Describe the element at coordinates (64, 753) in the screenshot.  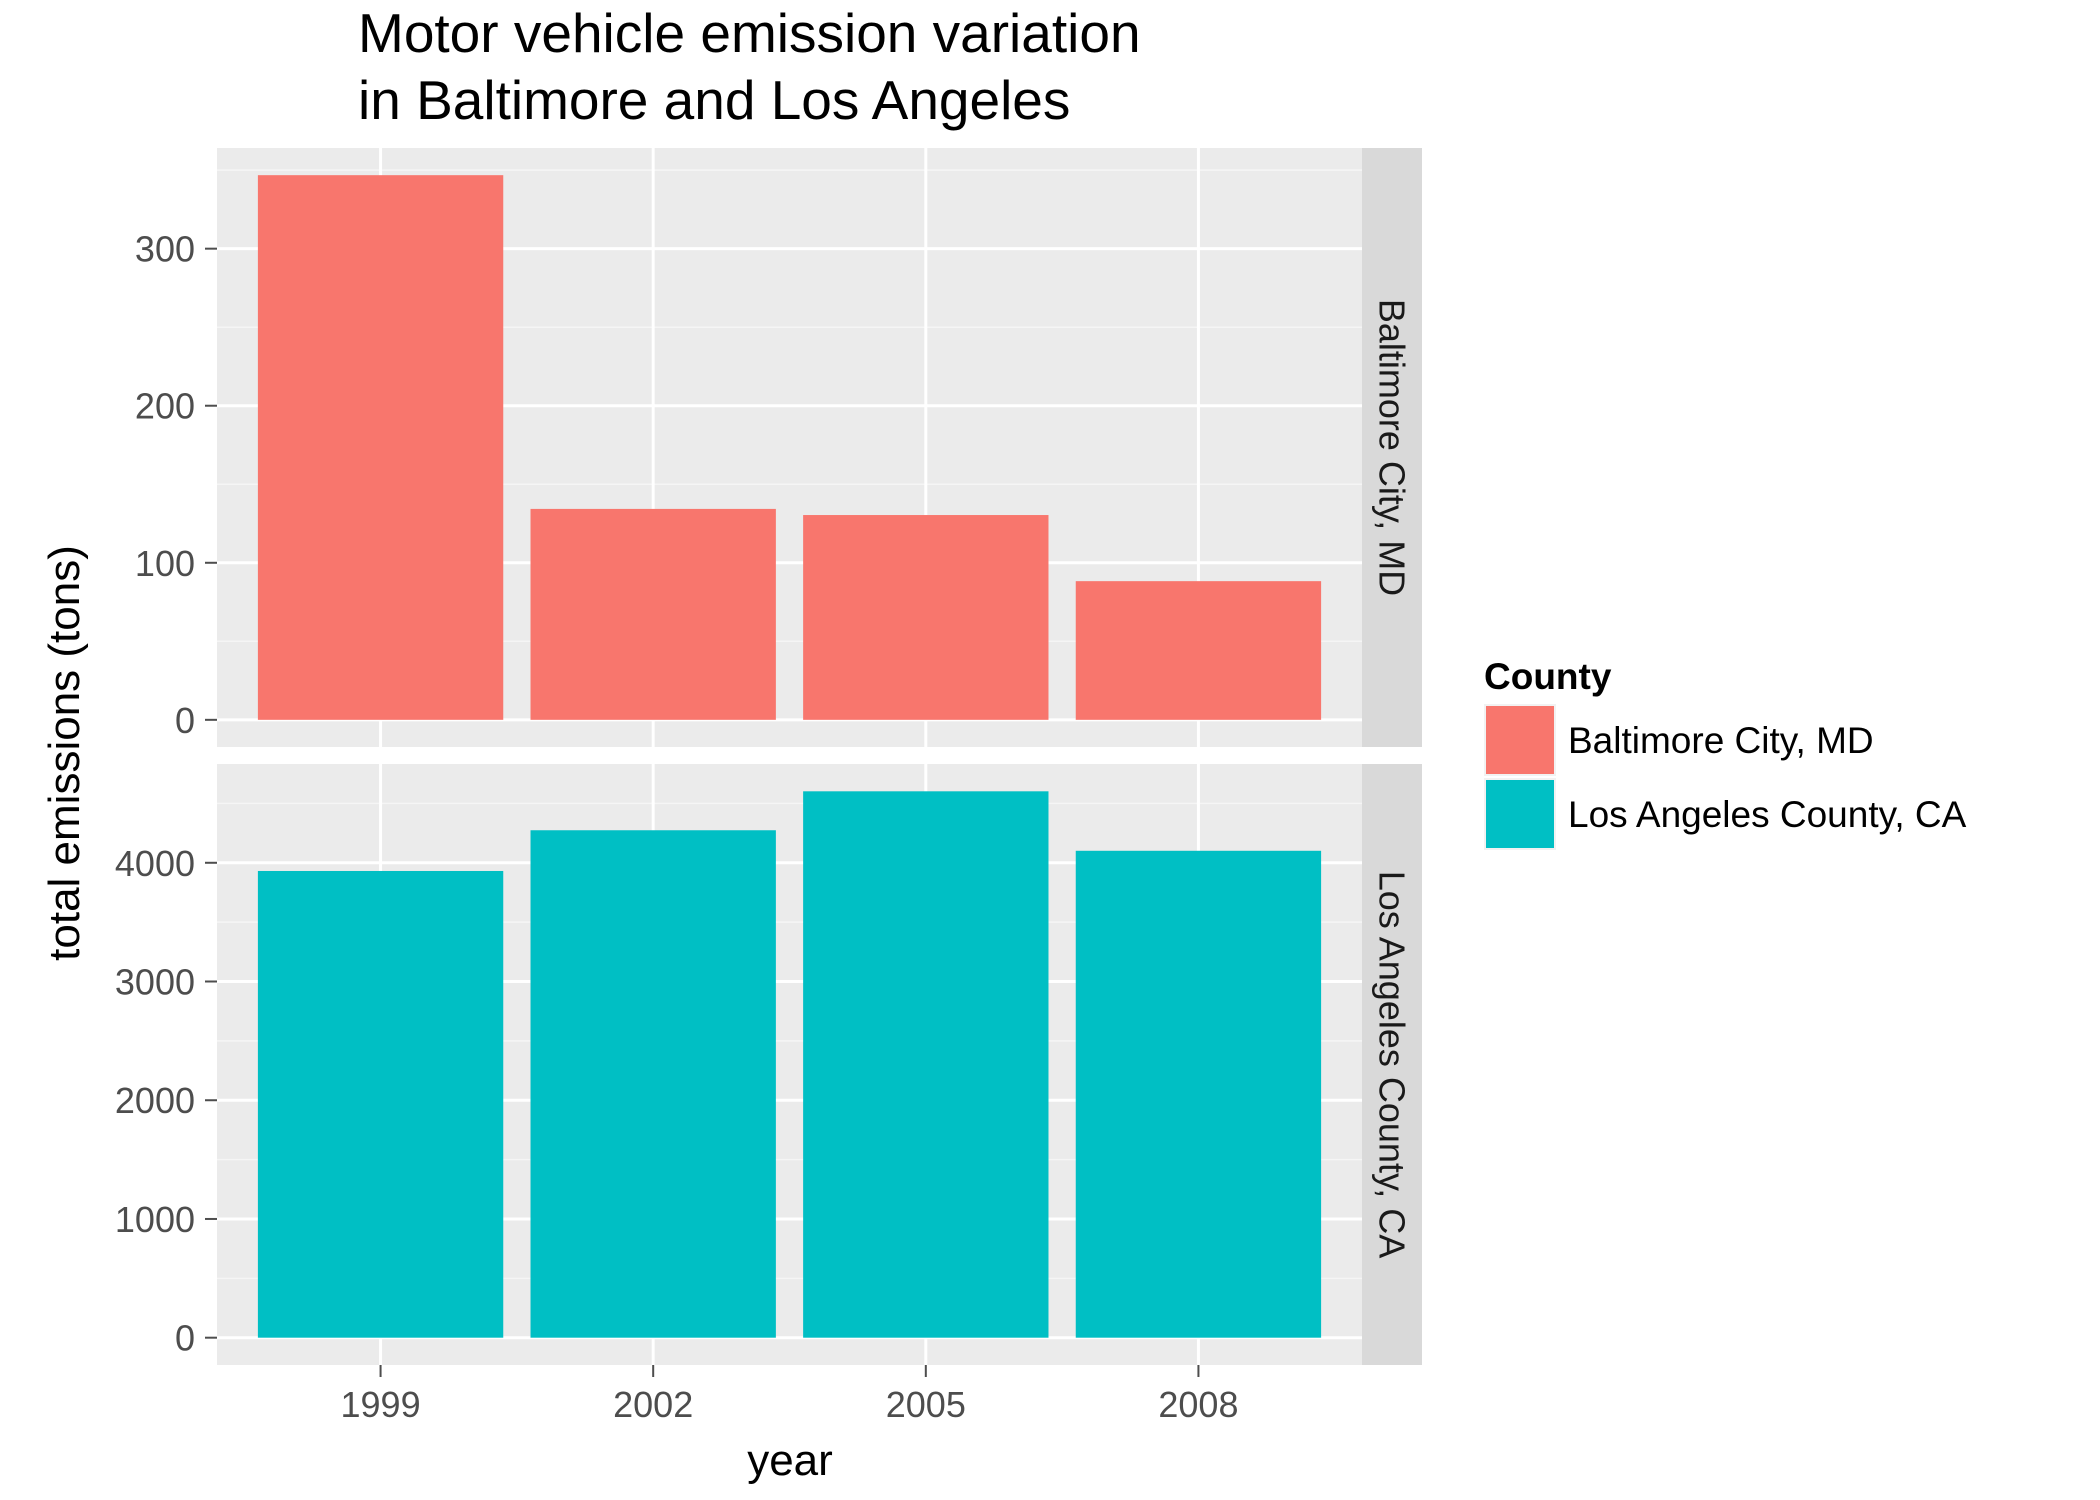
I see `y-axis-title: total emissions (tons)` at that location.